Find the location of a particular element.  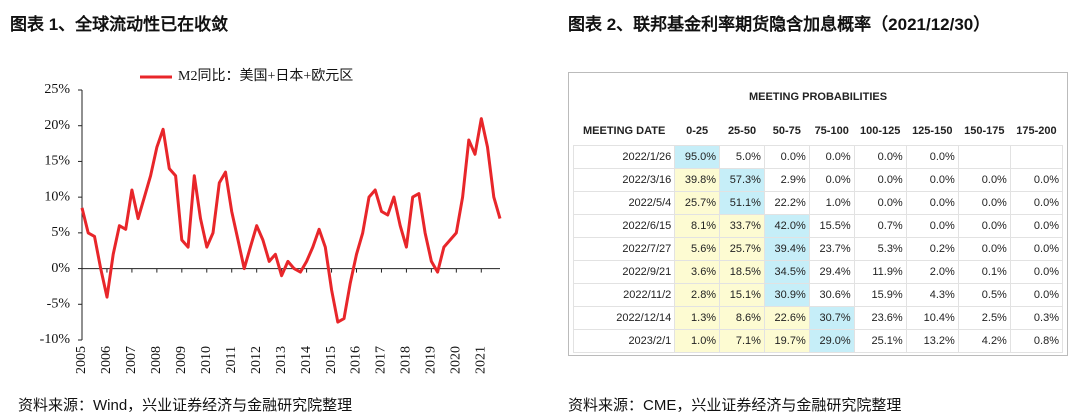

chart-source: 资料来源：Wind，兴业证券经济与金融研究院整理 is located at coordinates (185, 405).